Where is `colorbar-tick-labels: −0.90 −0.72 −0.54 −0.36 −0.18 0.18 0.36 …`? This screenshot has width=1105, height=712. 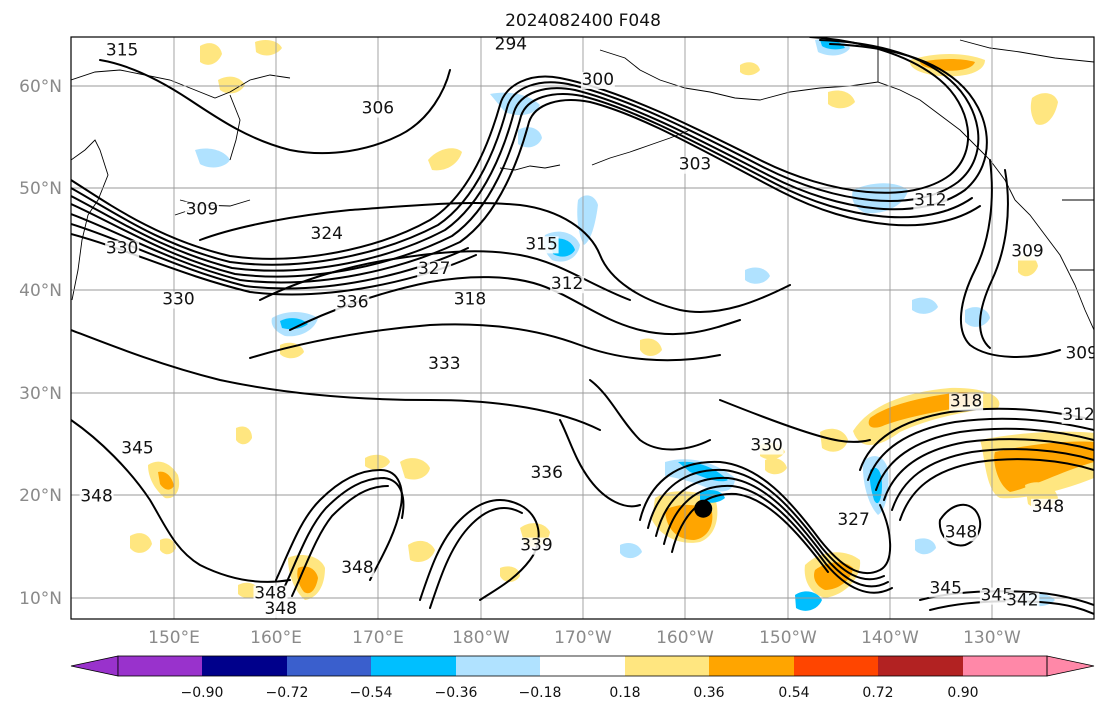
colorbar-tick-labels: −0.90 −0.72 −0.54 −0.36 −0.18 0.18 0.36 … is located at coordinates (580, 693).